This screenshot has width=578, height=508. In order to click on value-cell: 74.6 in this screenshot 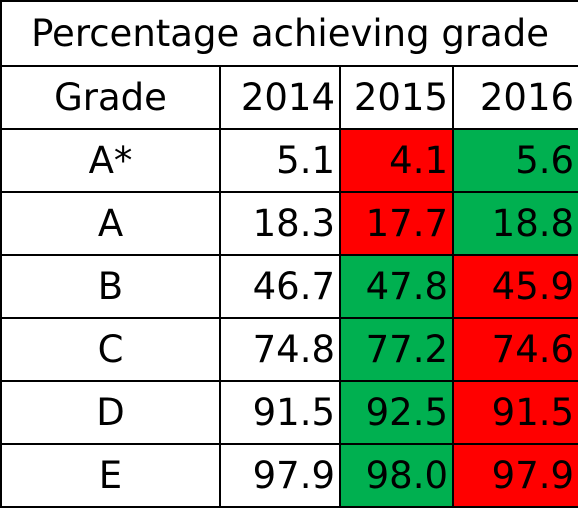, I will do `click(514, 349)`.